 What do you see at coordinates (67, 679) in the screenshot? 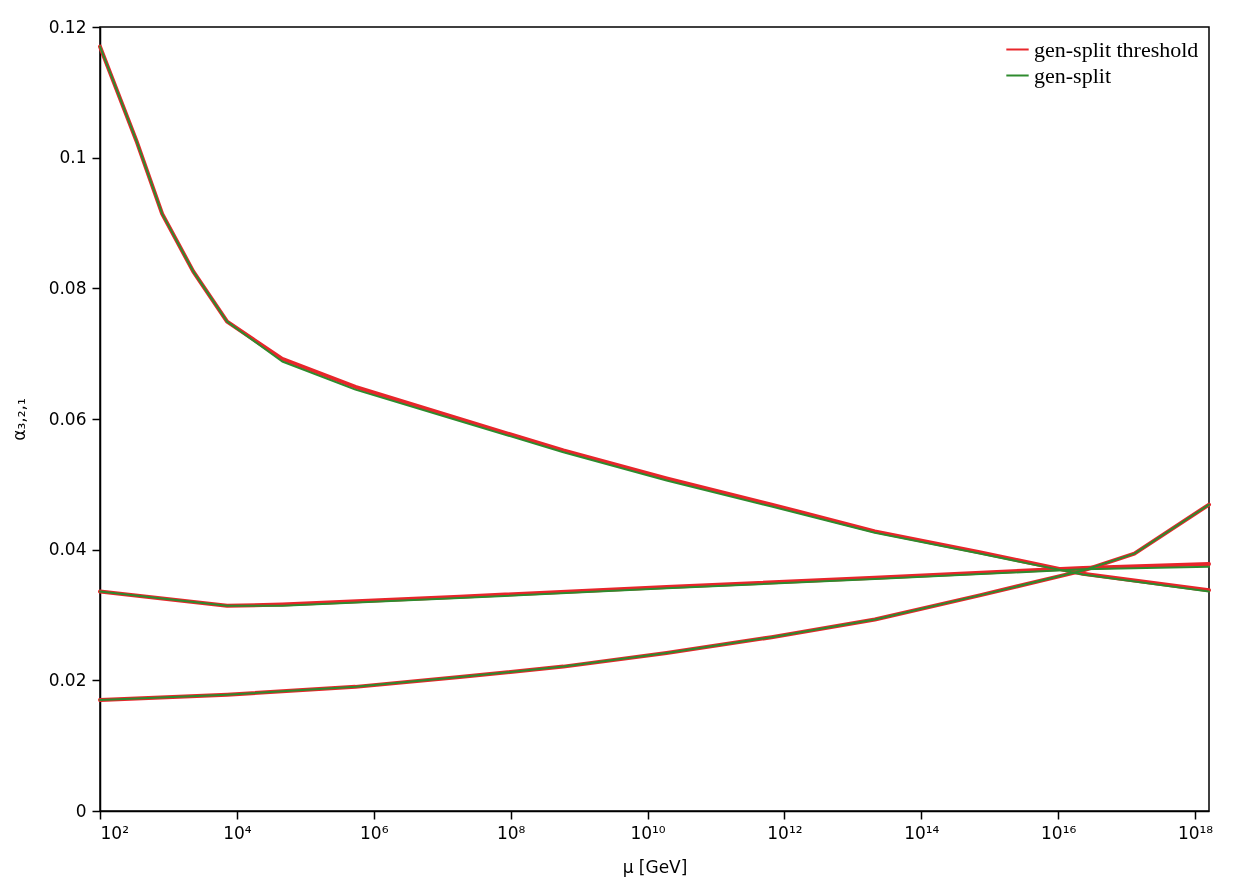
I see `y-tick-label: 0.02` at bounding box center [67, 679].